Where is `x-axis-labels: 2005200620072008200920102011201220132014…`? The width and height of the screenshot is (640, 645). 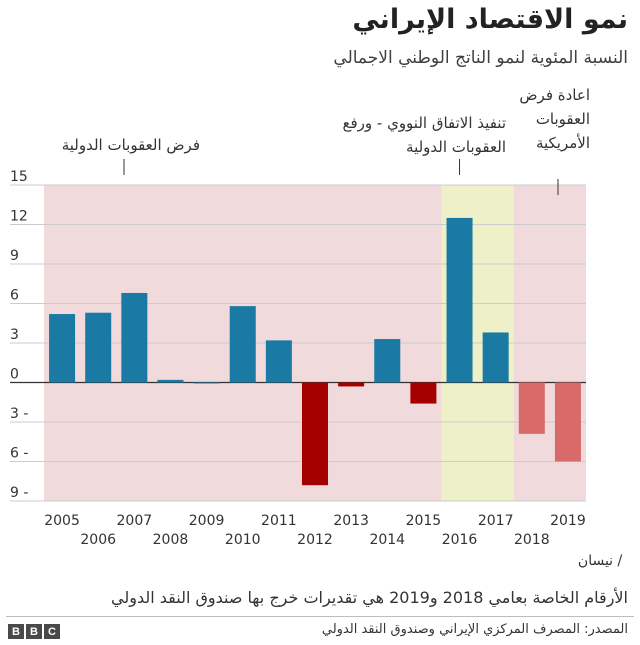 x-axis-labels: 2005200620072008200920102011201220132014… is located at coordinates (333, 541).